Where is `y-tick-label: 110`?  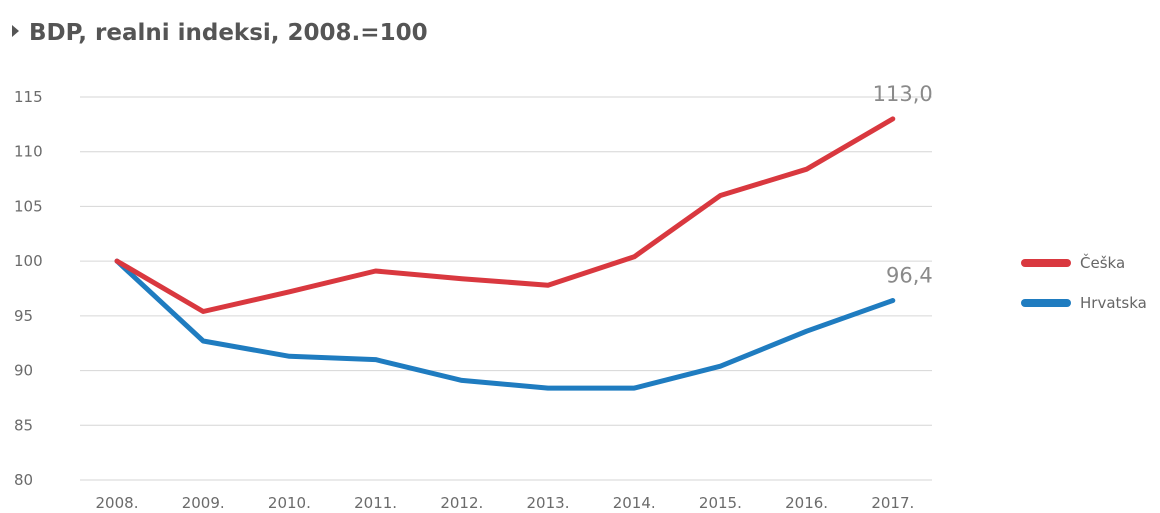 y-tick-label: 110 is located at coordinates (28, 152).